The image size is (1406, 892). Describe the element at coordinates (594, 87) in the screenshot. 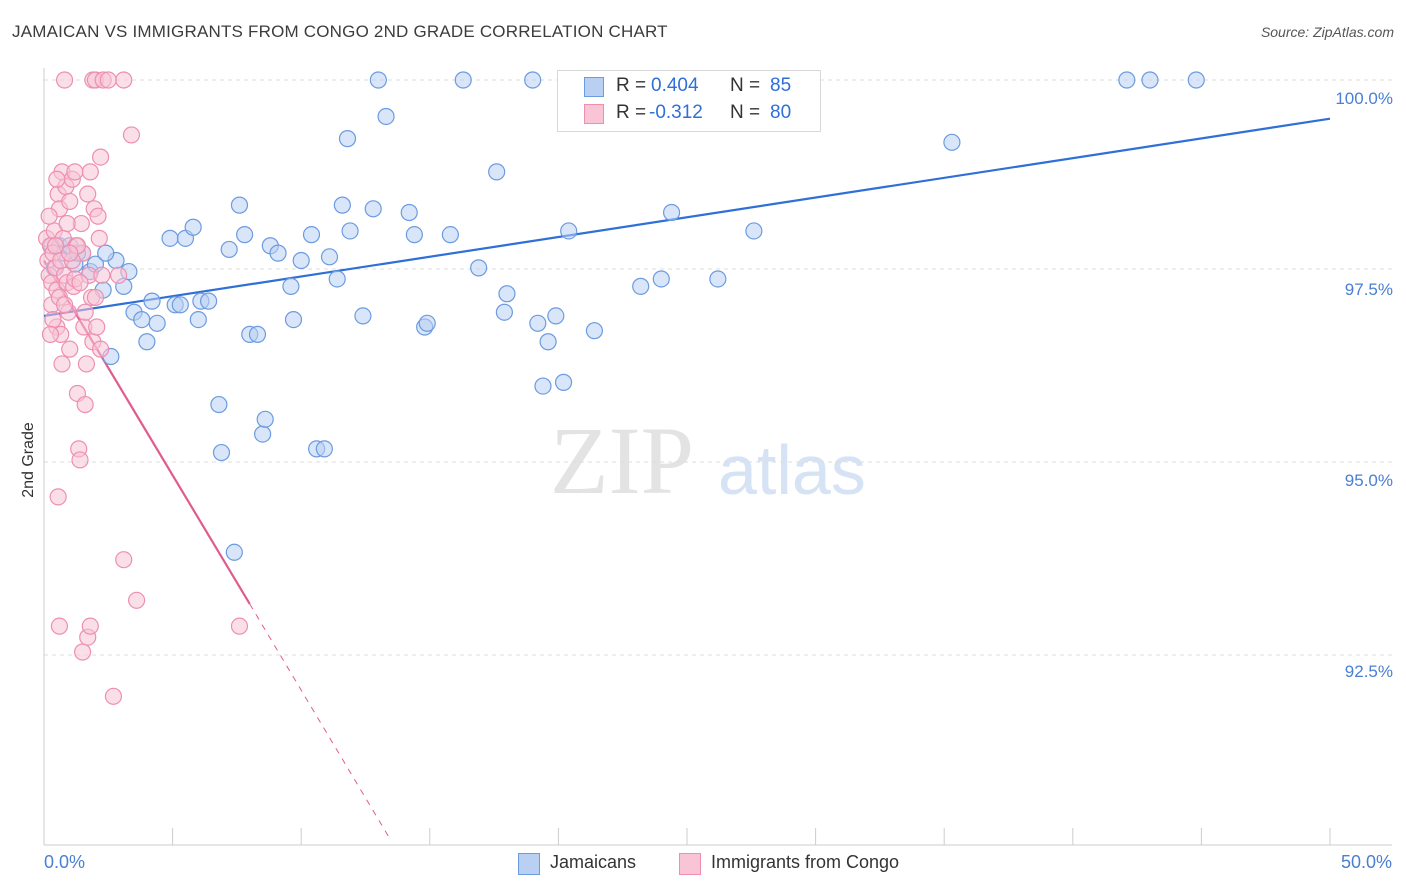

I see `stats-swatch-jamaicans` at that location.